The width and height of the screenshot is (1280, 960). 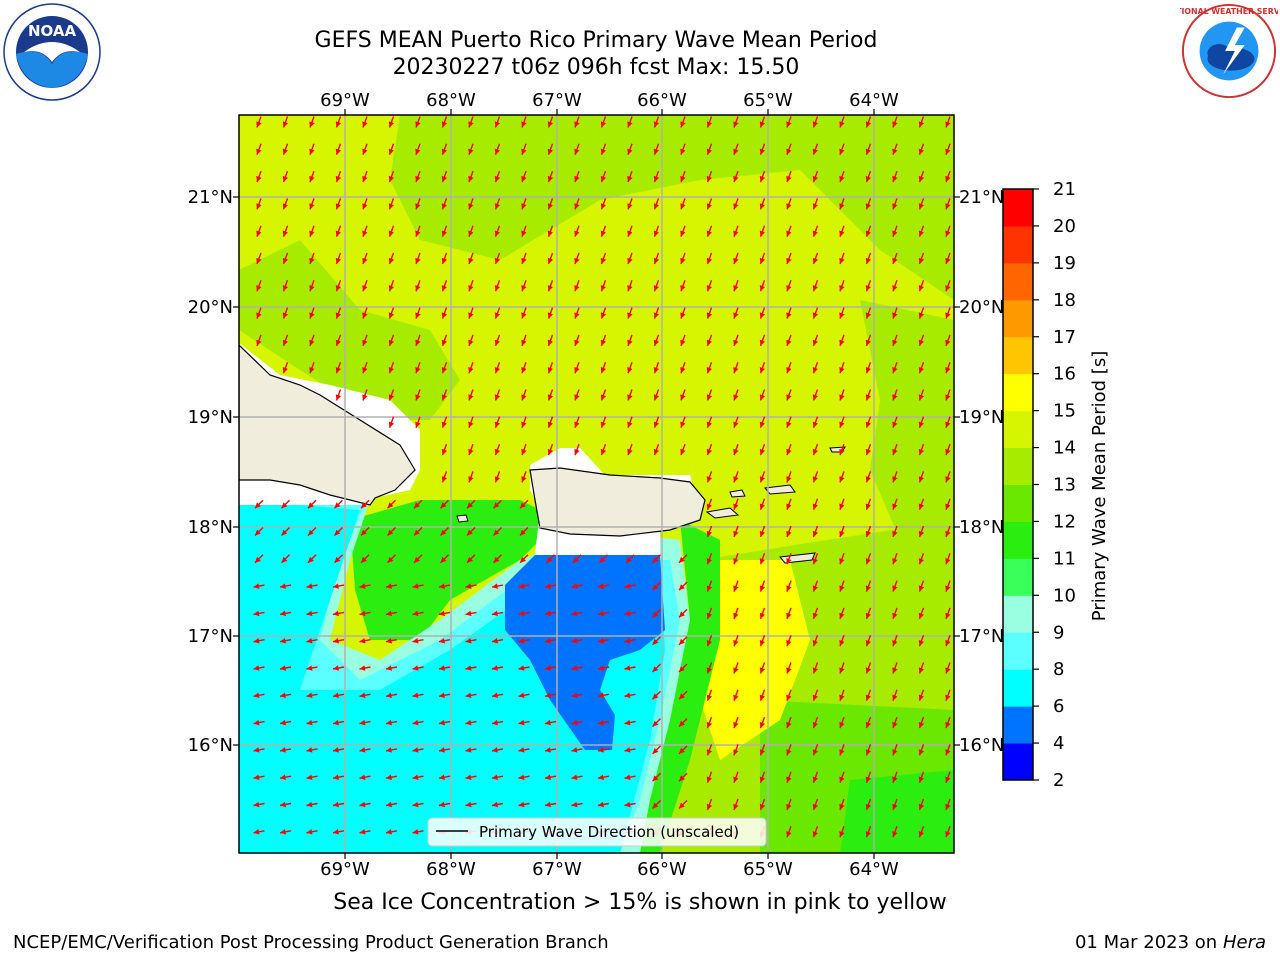 I want to click on credit-date-text: 01 Mar 2023 on, so click(x=1146, y=942).